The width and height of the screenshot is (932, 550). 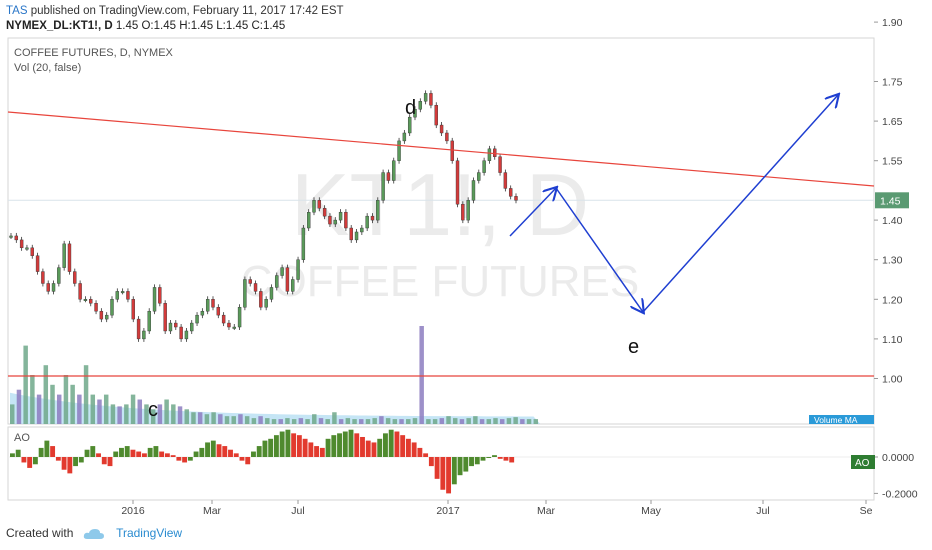 What do you see at coordinates (866, 511) in the screenshot?
I see `x-tick-label: Se` at bounding box center [866, 511].